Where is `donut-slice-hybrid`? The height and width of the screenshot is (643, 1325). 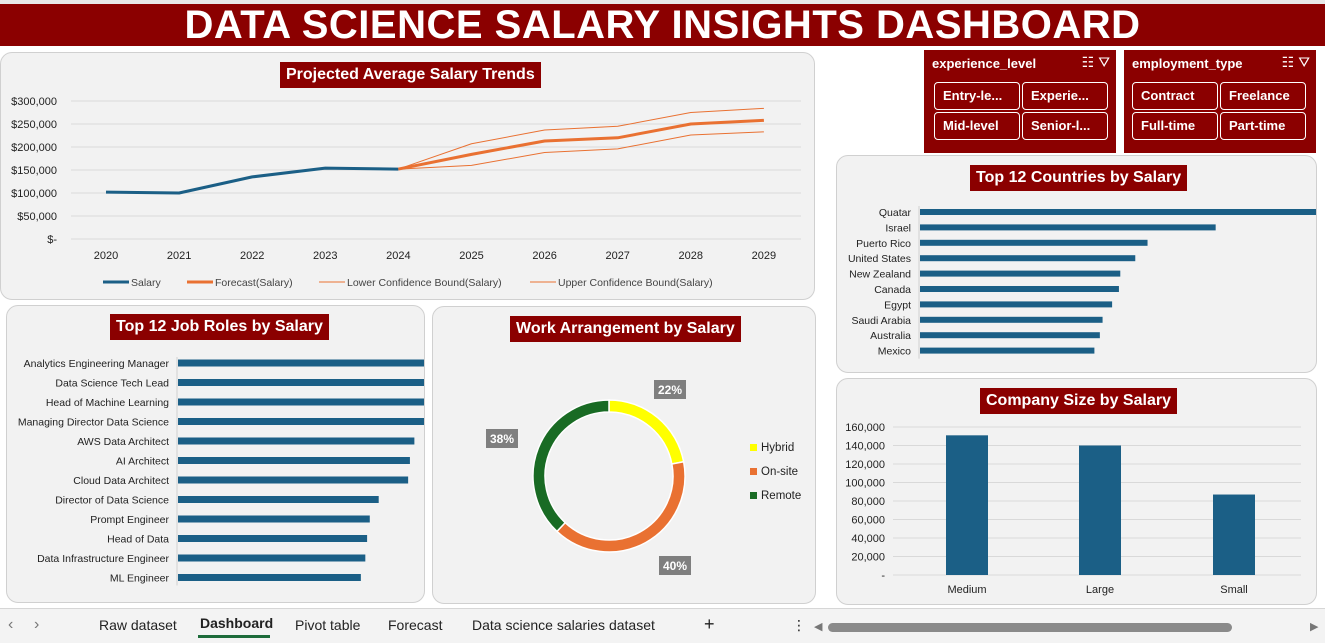
donut-slice-hybrid is located at coordinates (646, 432).